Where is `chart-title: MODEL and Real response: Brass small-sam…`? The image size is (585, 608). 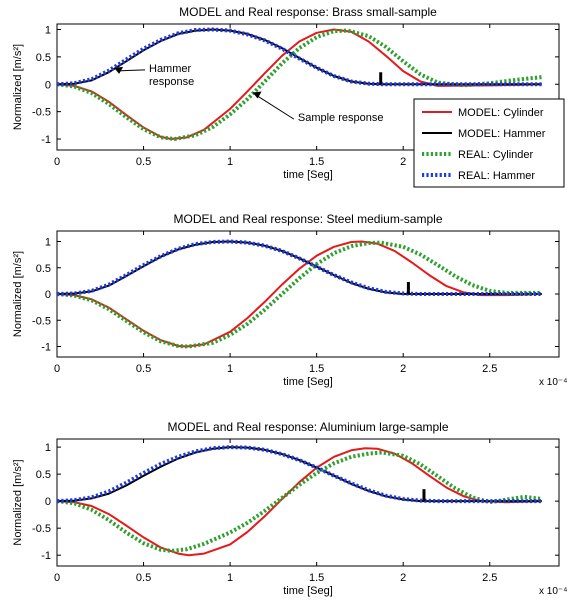 chart-title: MODEL and Real response: Brass small-sam… is located at coordinates (308, 12).